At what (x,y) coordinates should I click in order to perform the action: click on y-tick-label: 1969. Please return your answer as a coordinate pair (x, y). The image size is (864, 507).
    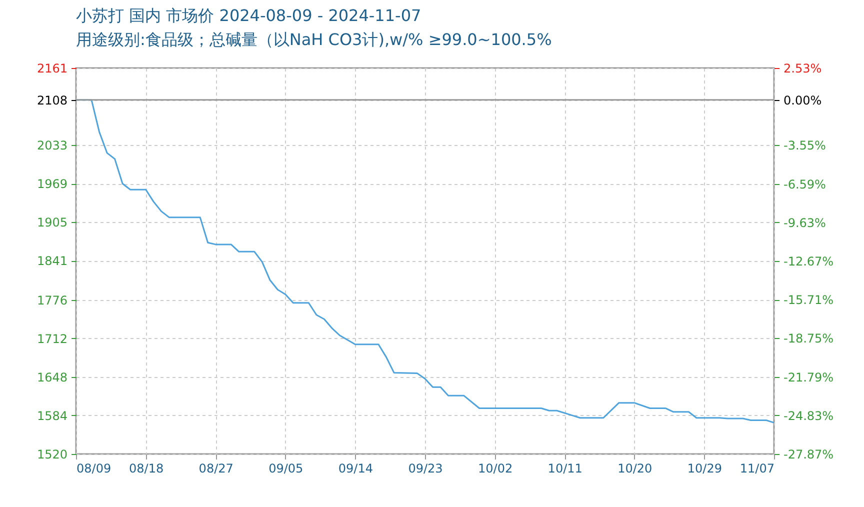
    Looking at the image, I should click on (52, 184).